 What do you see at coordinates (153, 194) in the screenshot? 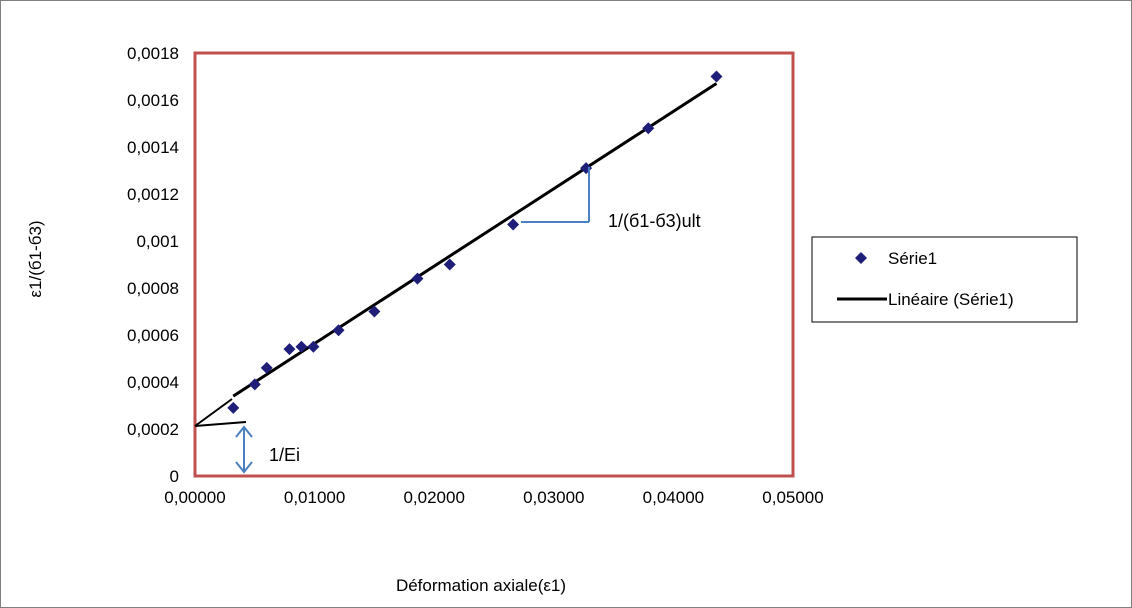
I see `y-tick-label: 0,0012` at bounding box center [153, 194].